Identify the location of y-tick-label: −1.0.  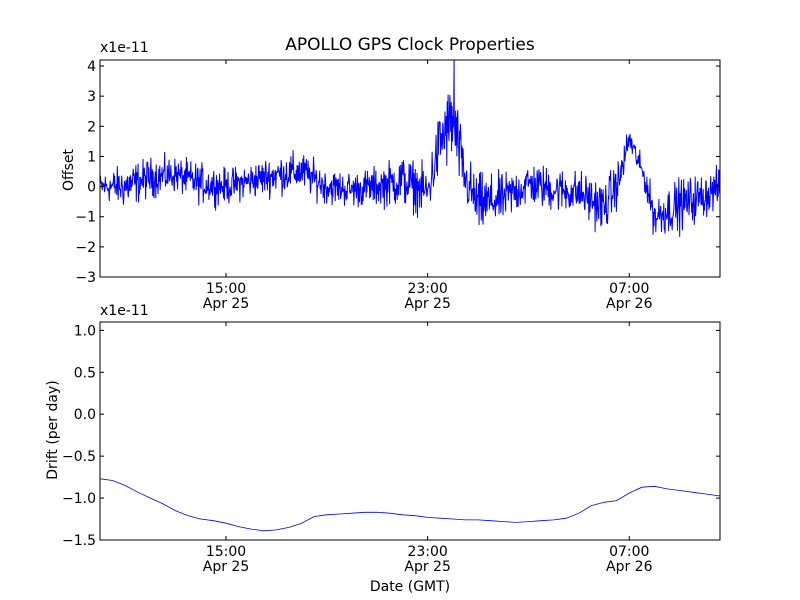
(79, 499).